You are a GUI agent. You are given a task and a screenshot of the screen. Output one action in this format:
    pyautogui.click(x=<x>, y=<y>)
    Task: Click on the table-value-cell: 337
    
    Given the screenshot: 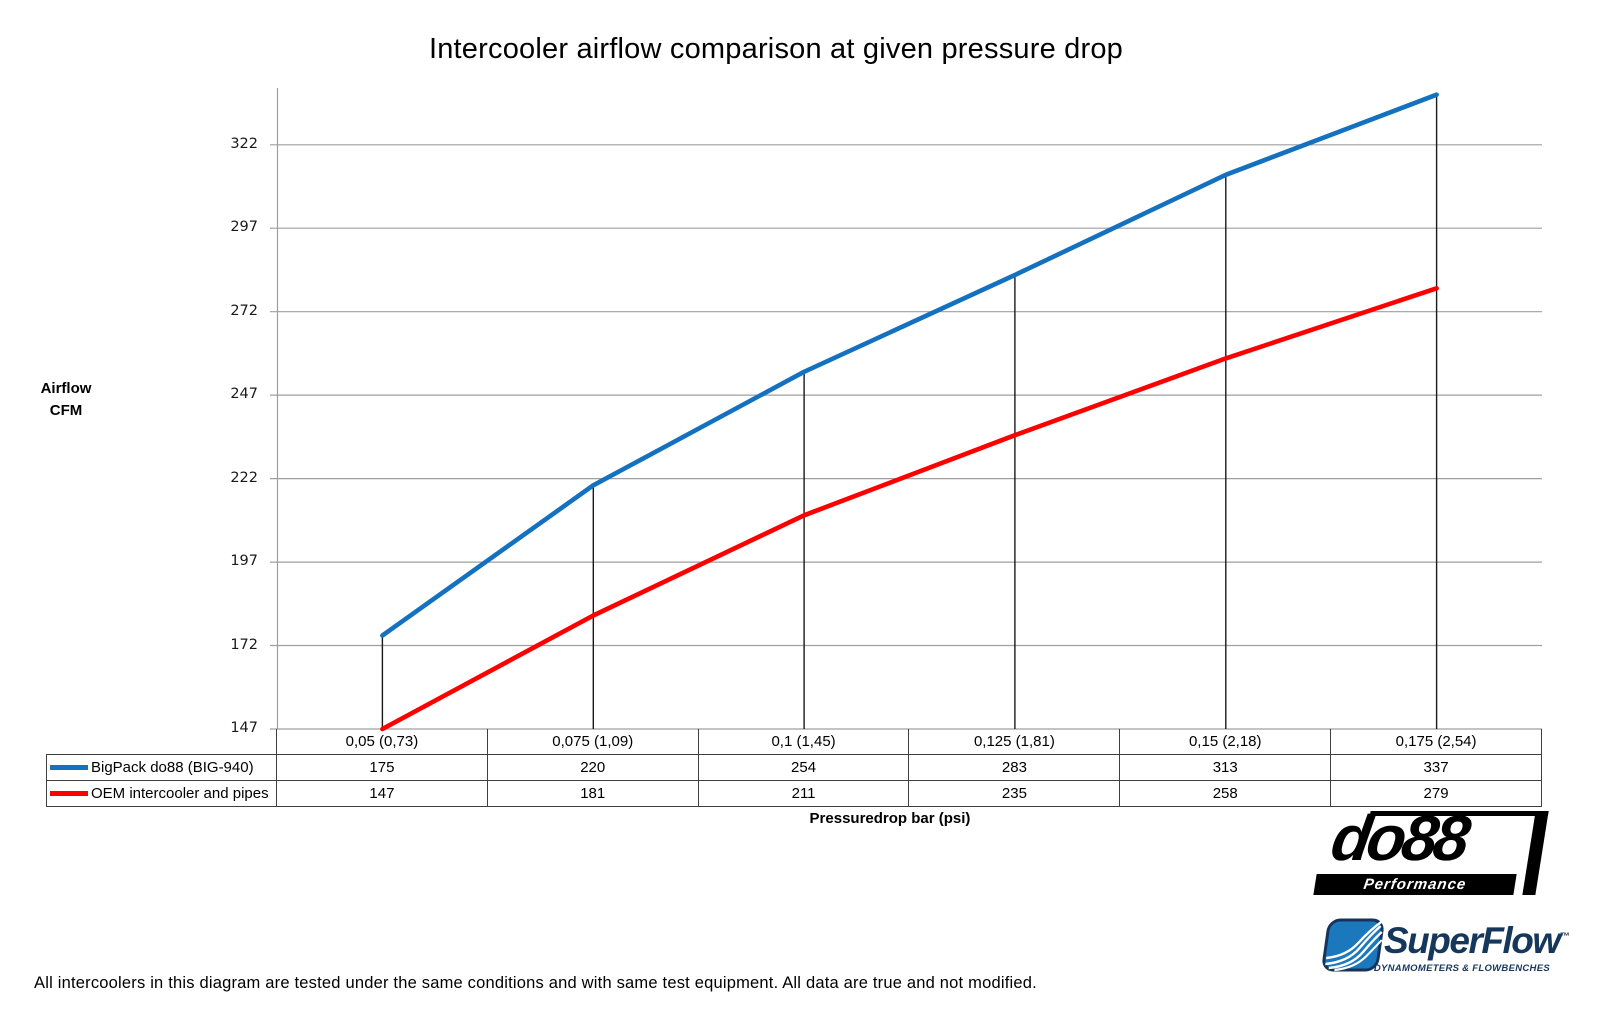 What is the action you would take?
    pyautogui.click(x=1436, y=768)
    